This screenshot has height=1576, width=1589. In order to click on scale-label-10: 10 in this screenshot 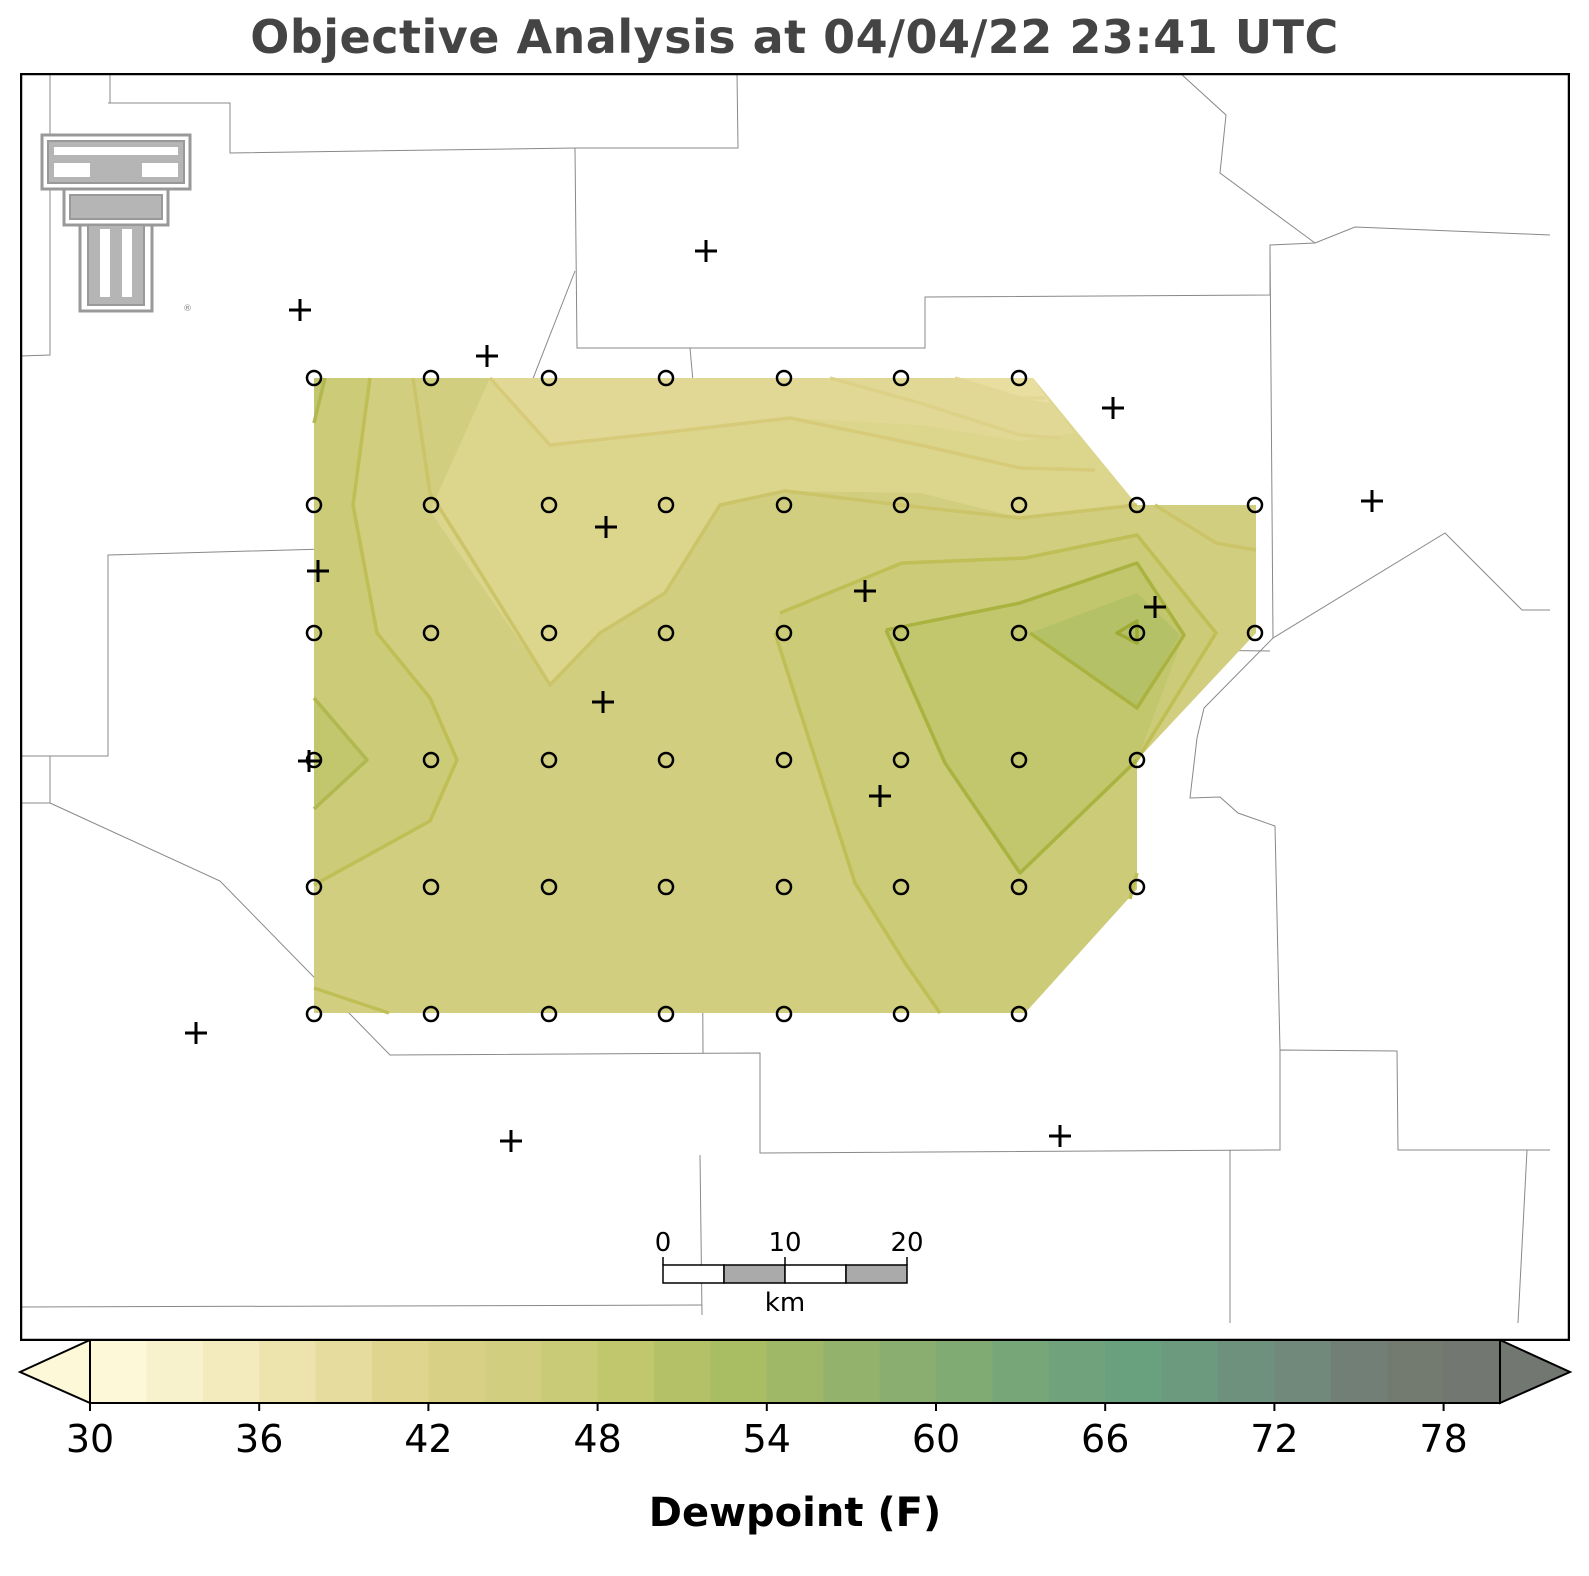, I will do `click(784, 1243)`.